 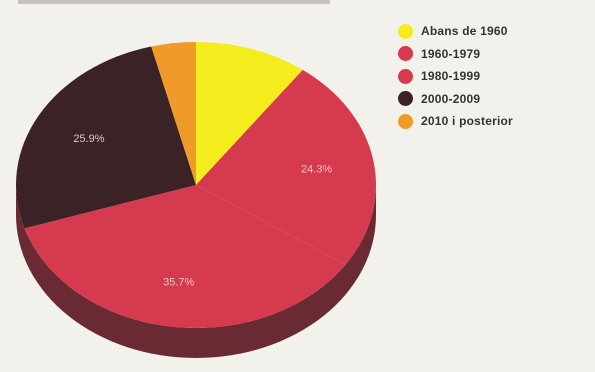 I want to click on legend-label: 1960-1979, so click(x=451, y=53).